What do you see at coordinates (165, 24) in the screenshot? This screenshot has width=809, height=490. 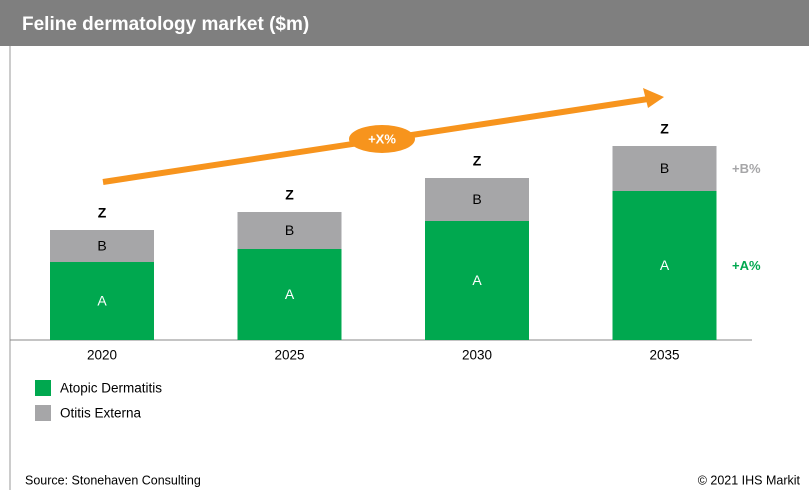 I see `chart-title: Feline dermatology market ($m)` at bounding box center [165, 24].